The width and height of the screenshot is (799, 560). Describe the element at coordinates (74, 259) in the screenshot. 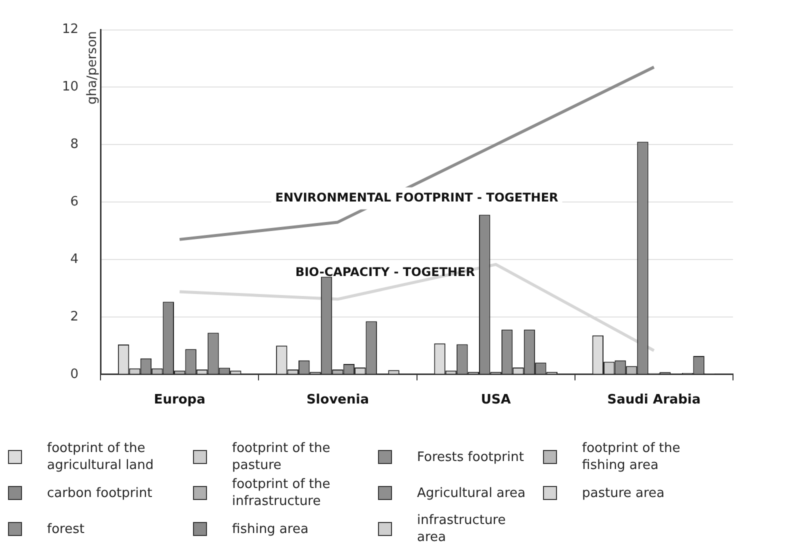

I see `y-tick-label: 4` at that location.